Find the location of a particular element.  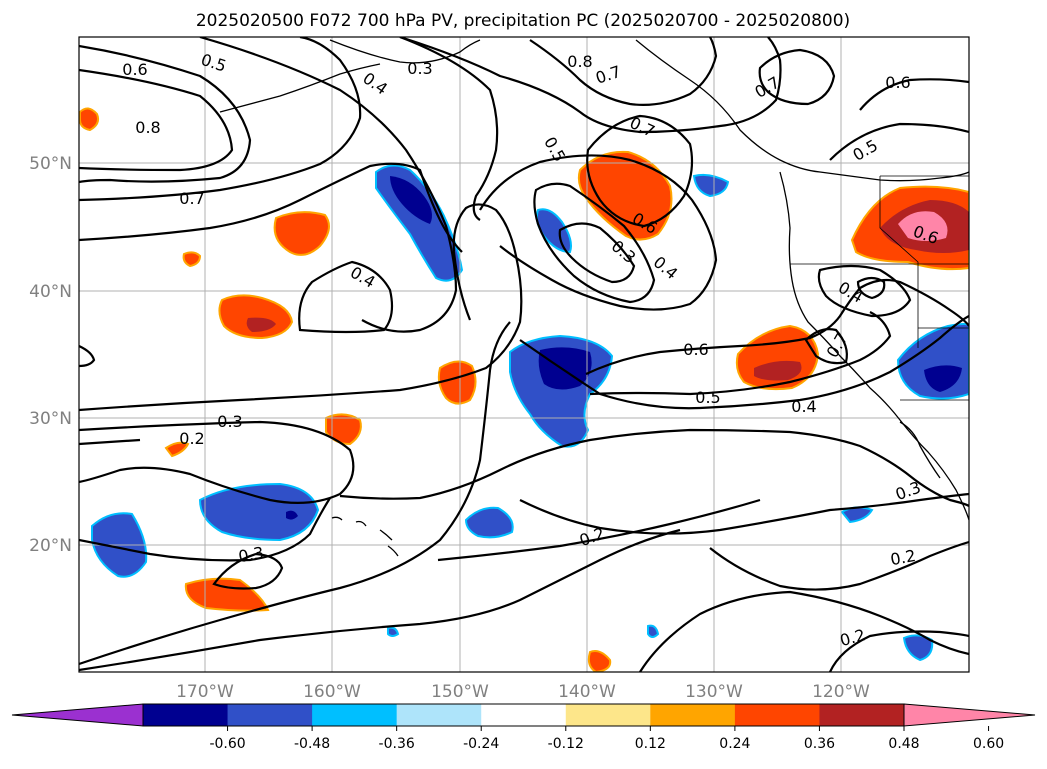

border-state is located at coordinates (899, 262).